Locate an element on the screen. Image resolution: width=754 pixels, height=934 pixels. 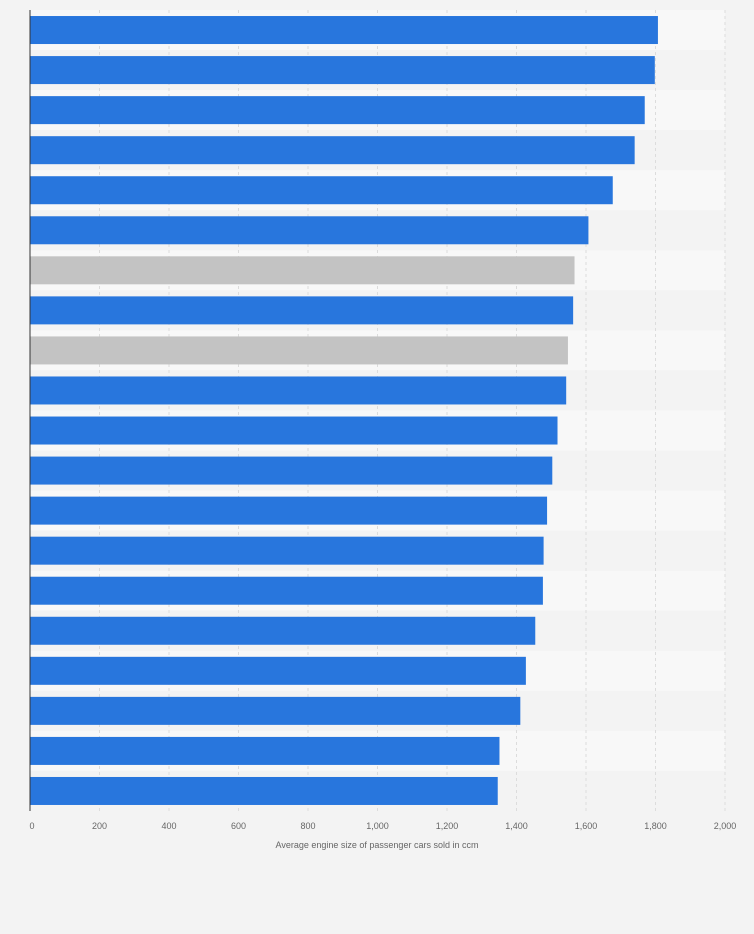
x-tick-label: 1,600 is located at coordinates (586, 826).